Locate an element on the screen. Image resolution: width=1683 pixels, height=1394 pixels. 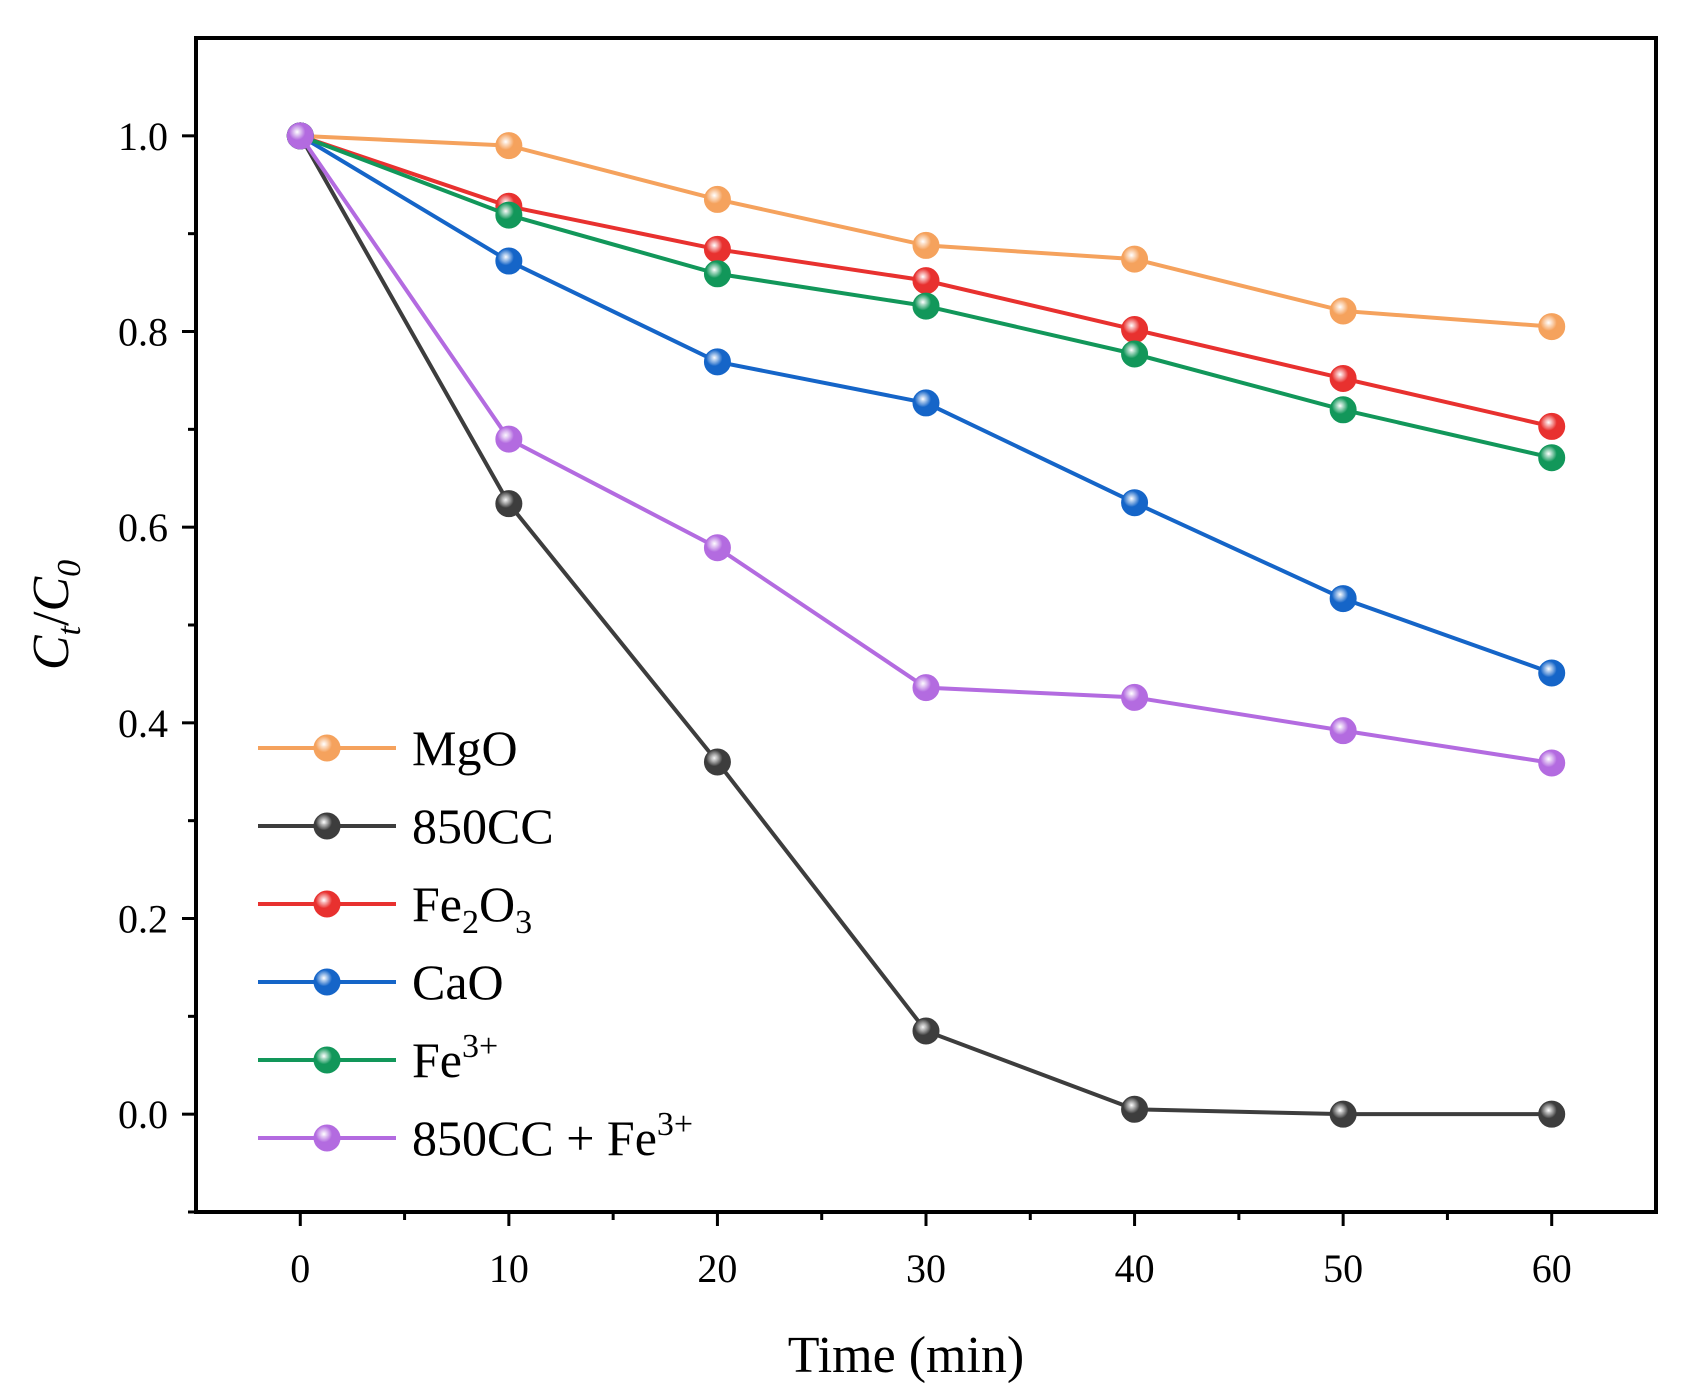
legend-item: 850CC + Fe3+ is located at coordinates (475, 1136).